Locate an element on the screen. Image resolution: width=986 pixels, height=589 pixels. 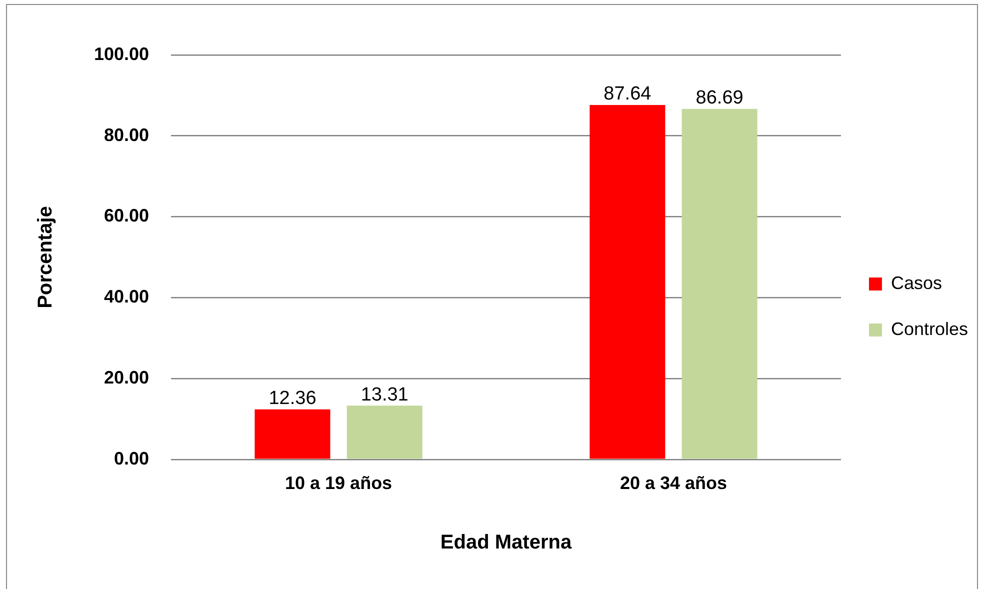
data-label: 86.69 is located at coordinates (720, 98).